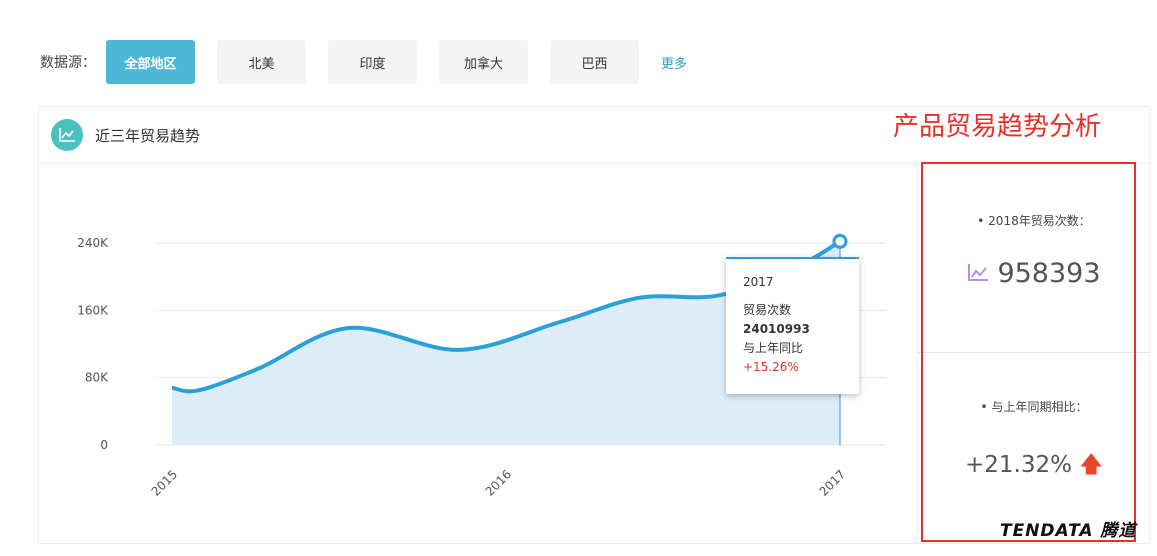 This screenshot has height=556, width=1157. What do you see at coordinates (776, 329) in the screenshot?
I see `tooltip-value: 24010993` at bounding box center [776, 329].